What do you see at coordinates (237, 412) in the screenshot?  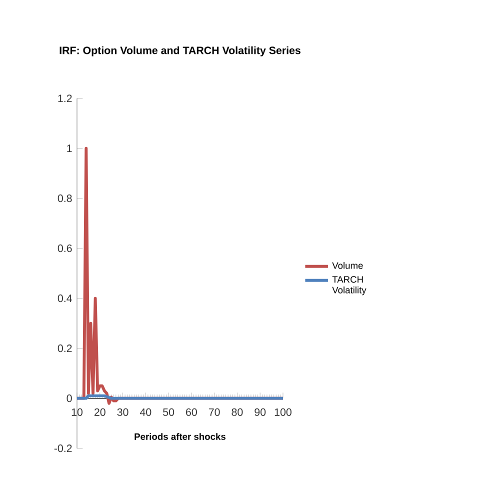 I see `x-tick-label: 80` at bounding box center [237, 412].